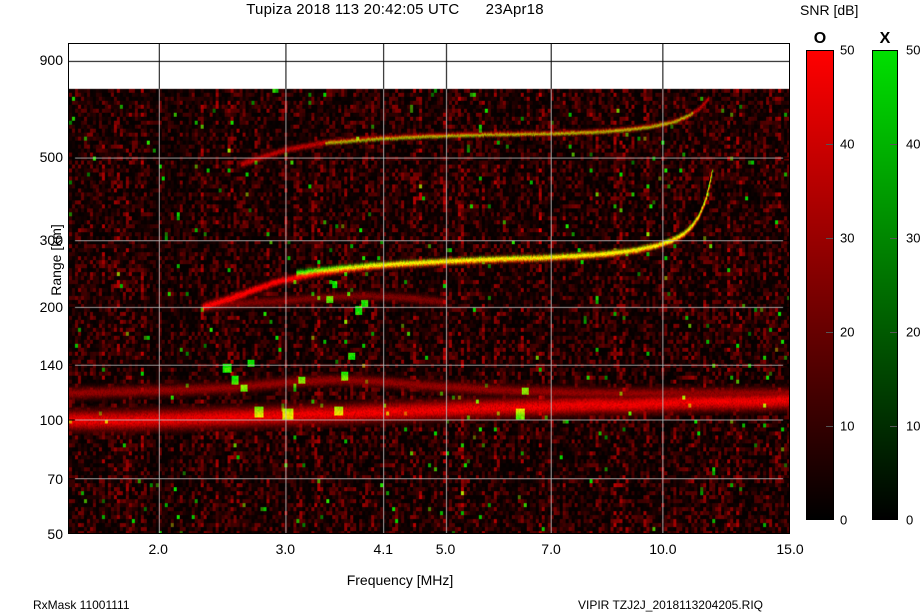 This screenshot has width=922, height=614. I want to click on y-tick-500: 500, so click(51, 156).